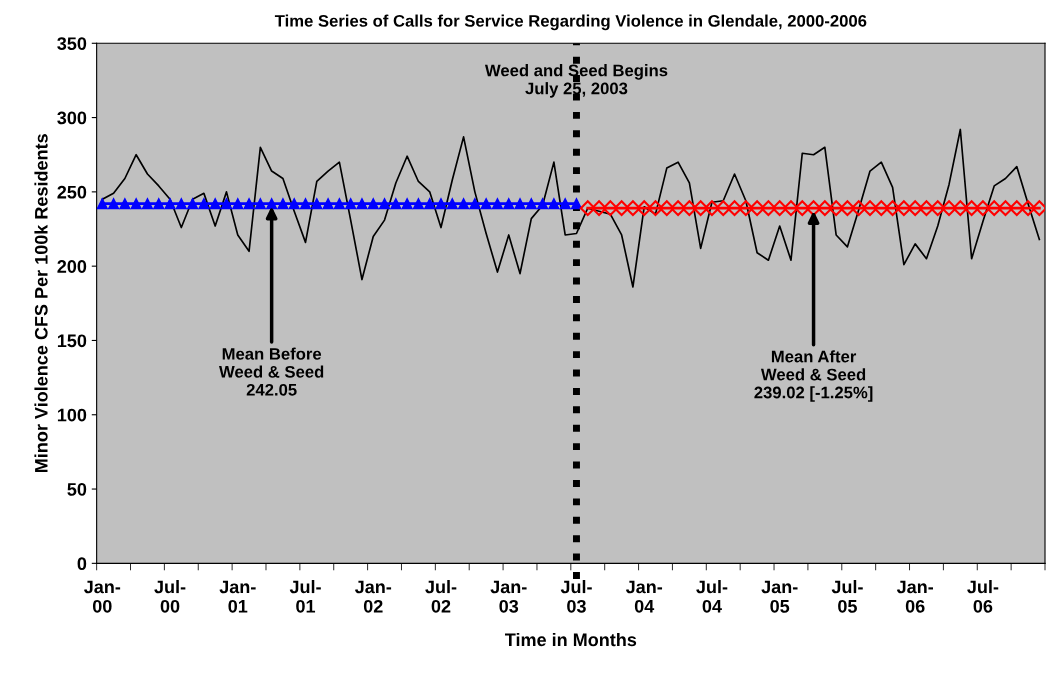 This screenshot has height=687, width=1062. I want to click on x-tick-label: Jul- 00, so click(170, 596).